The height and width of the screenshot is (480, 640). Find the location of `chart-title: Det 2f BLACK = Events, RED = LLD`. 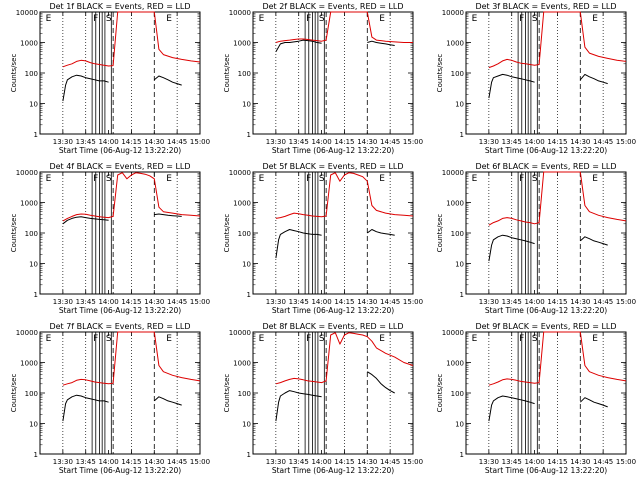

chart-title: Det 2f BLACK = Events, RED = LLD is located at coordinates (332, 6).